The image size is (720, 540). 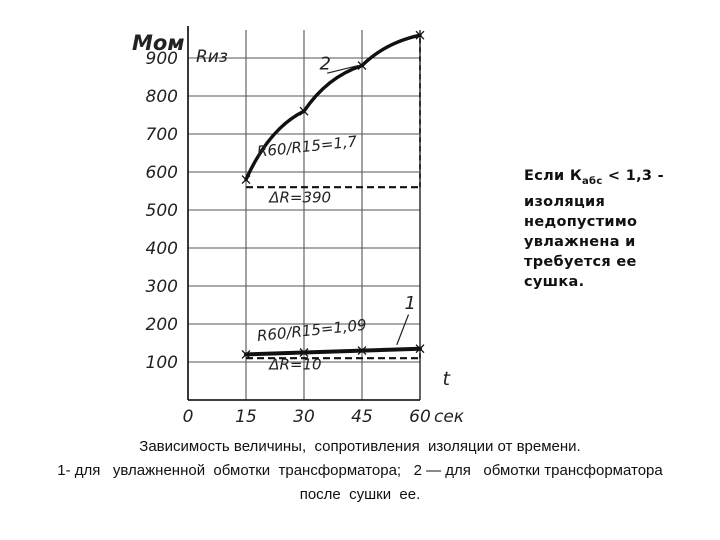 I want to click on series-1-ratio-label: R60/R15=1,09, so click(x=311, y=330).